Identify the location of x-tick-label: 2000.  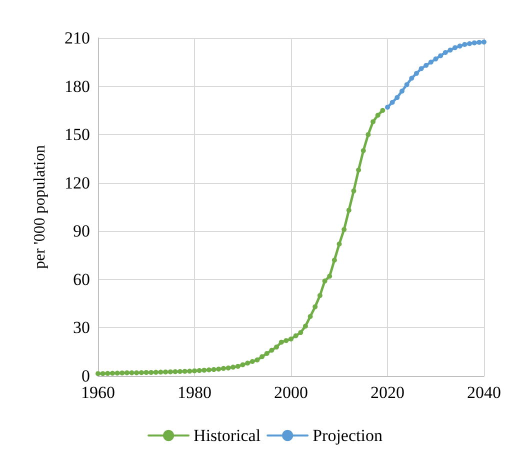
(291, 392).